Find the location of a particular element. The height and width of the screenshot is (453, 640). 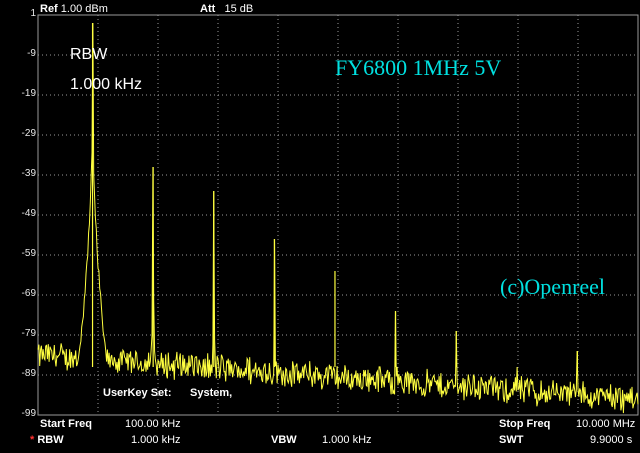

annotation-credit: (c)Openreel is located at coordinates (553, 286).